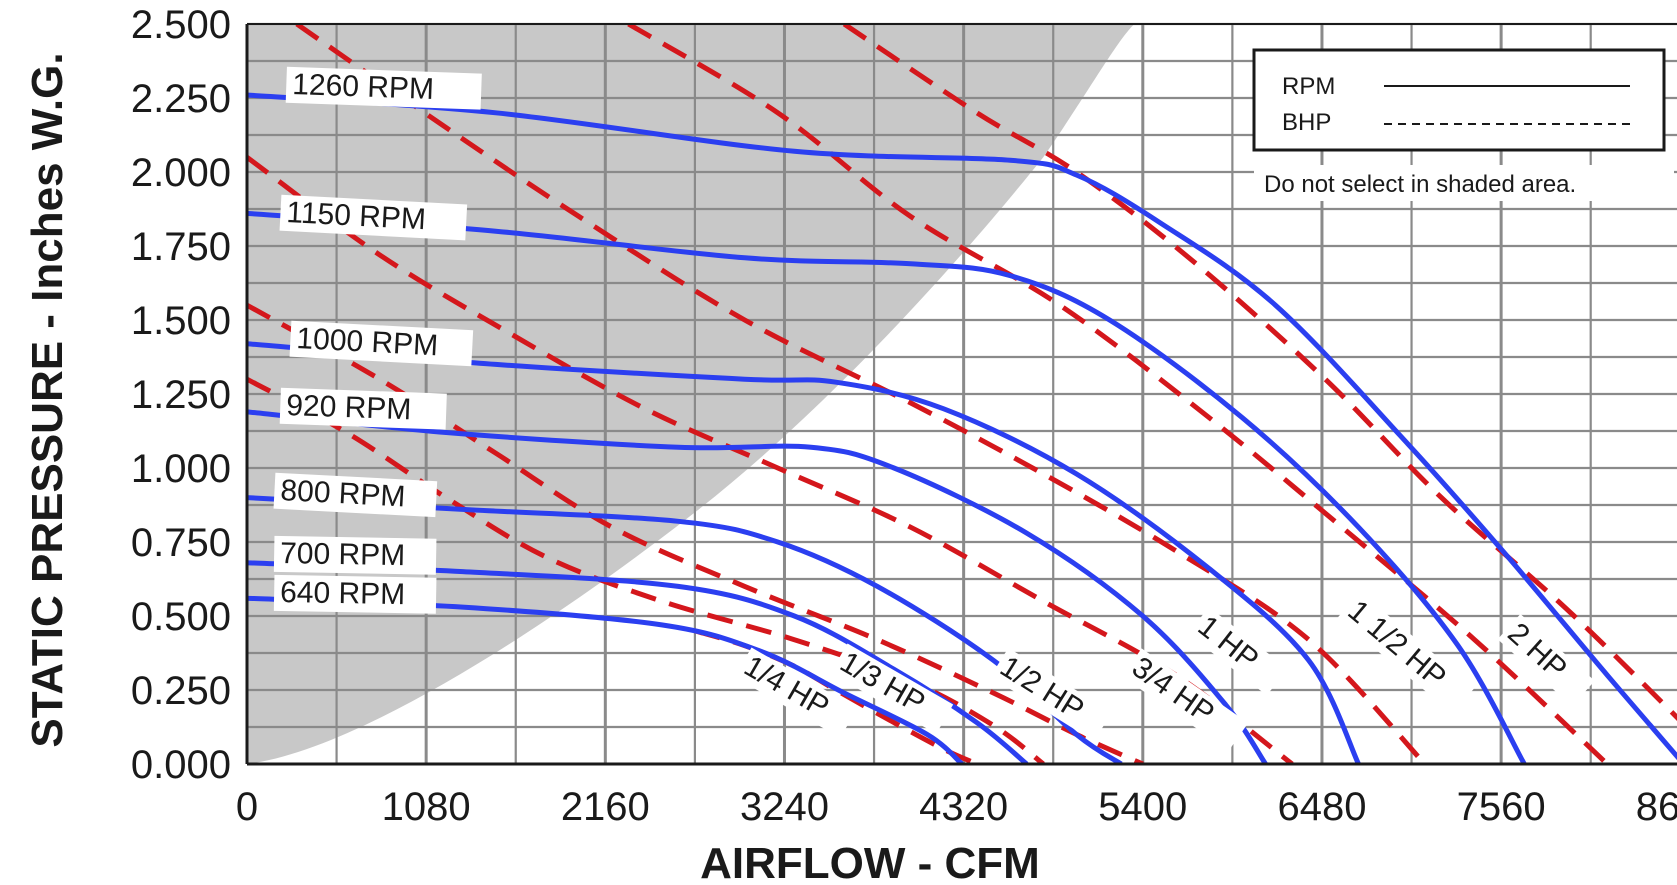 This screenshot has height=885, width=1677. What do you see at coordinates (1308, 86) in the screenshot?
I see `legend-label-rpm: RPM` at bounding box center [1308, 86].